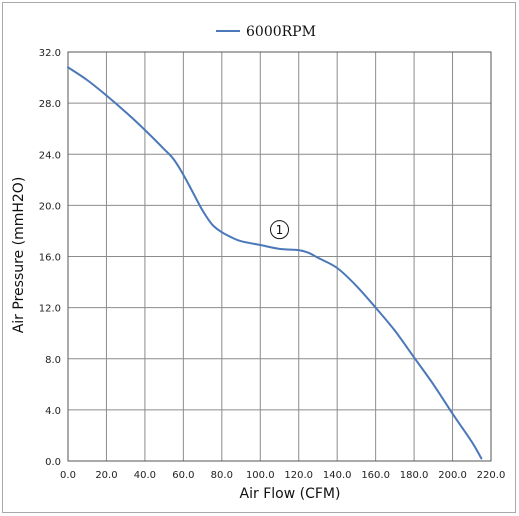  I want to click on x-tick-label: 60.0, so click(183, 475).